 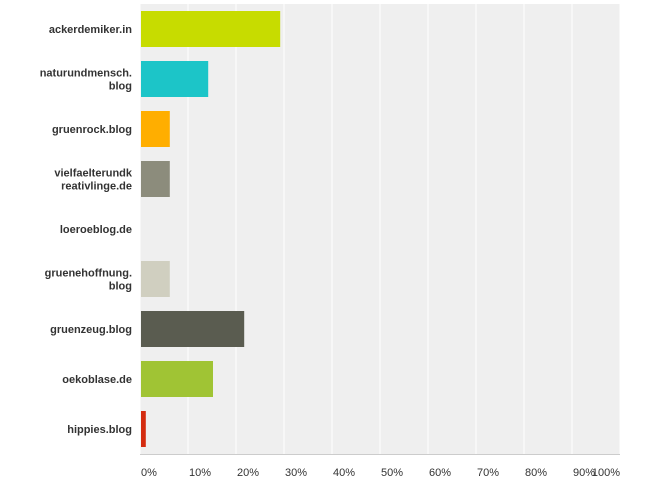 I want to click on category-label: naturundmensch., so click(x=86, y=74).